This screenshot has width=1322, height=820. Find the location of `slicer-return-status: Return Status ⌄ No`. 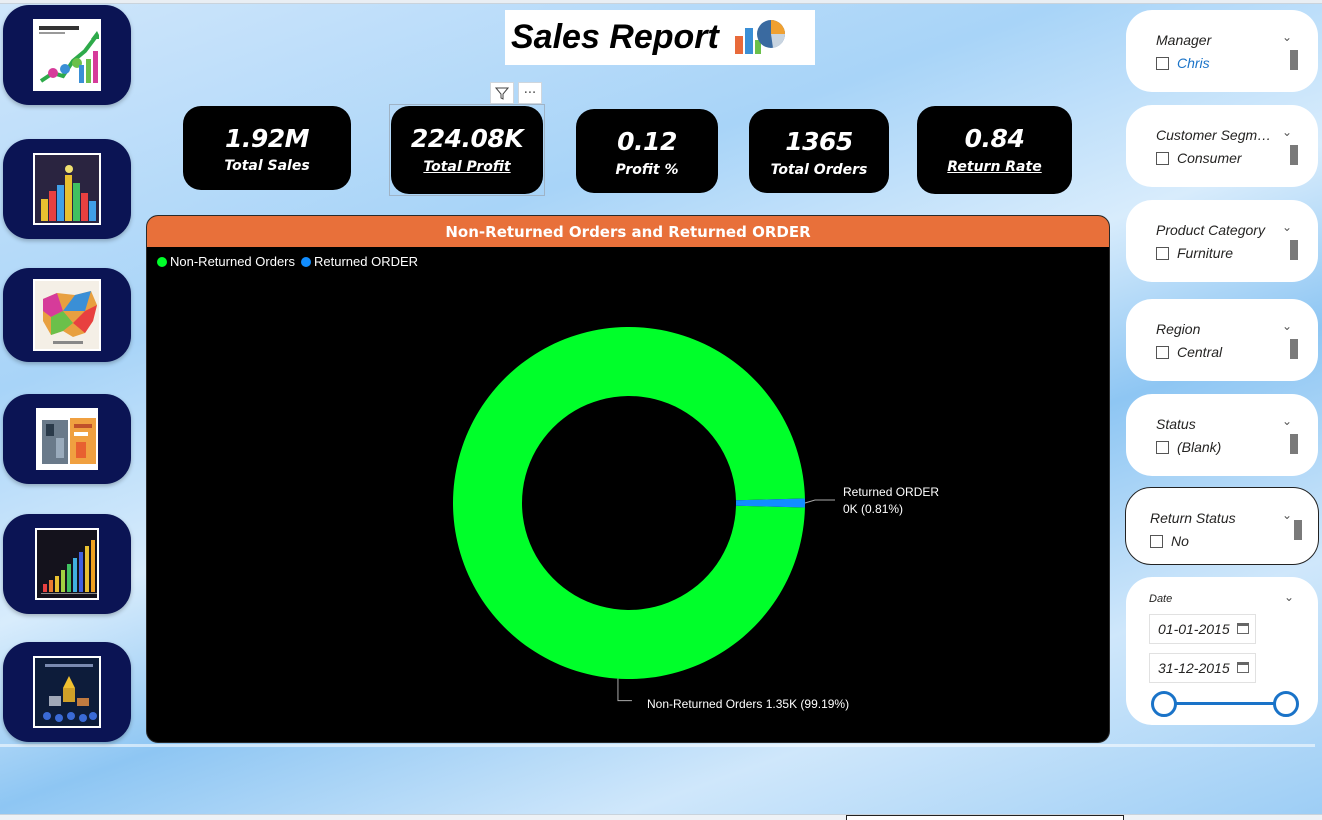

slicer-return-status: Return Status ⌄ No is located at coordinates (1222, 526).